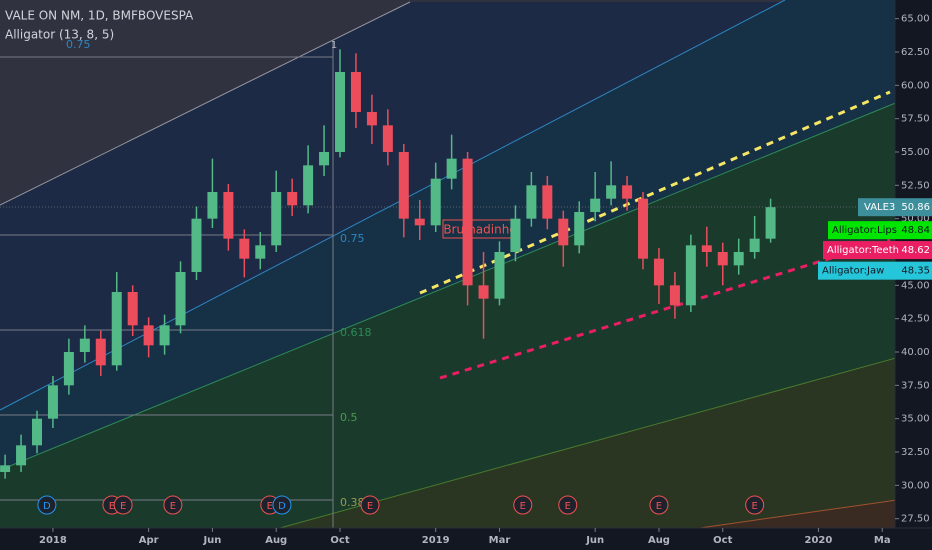 This screenshot has width=932, height=550. I want to click on y-tick-label: 65.00, so click(915, 19).